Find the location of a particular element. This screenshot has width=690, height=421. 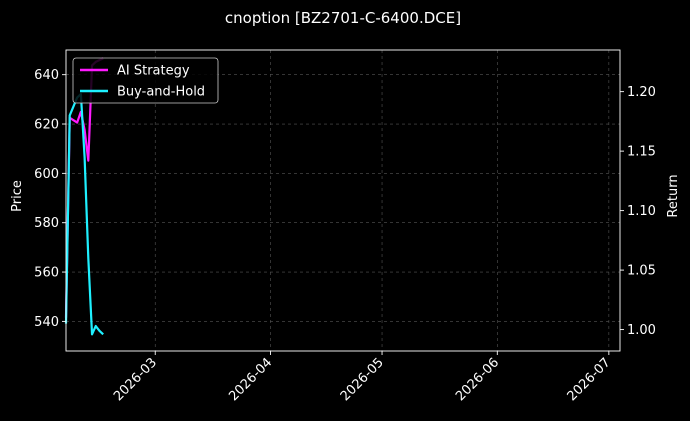

legend-box is located at coordinates (145, 80).